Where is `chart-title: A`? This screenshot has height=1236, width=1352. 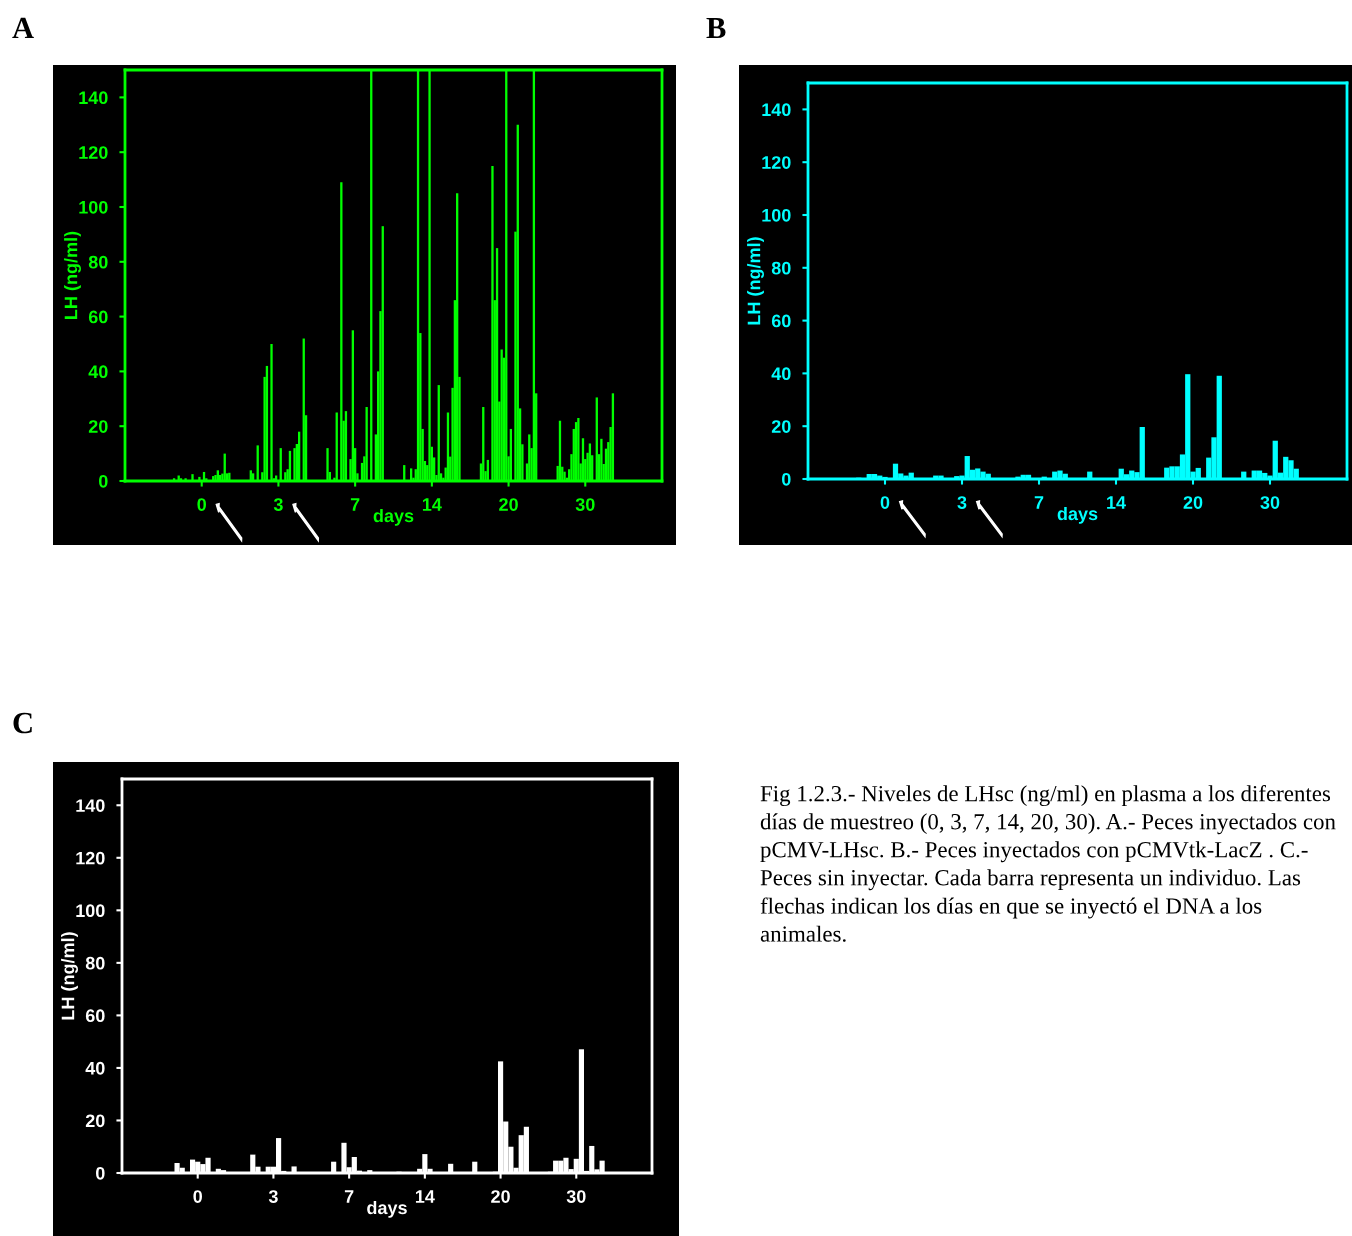 chart-title: A is located at coordinates (23, 27).